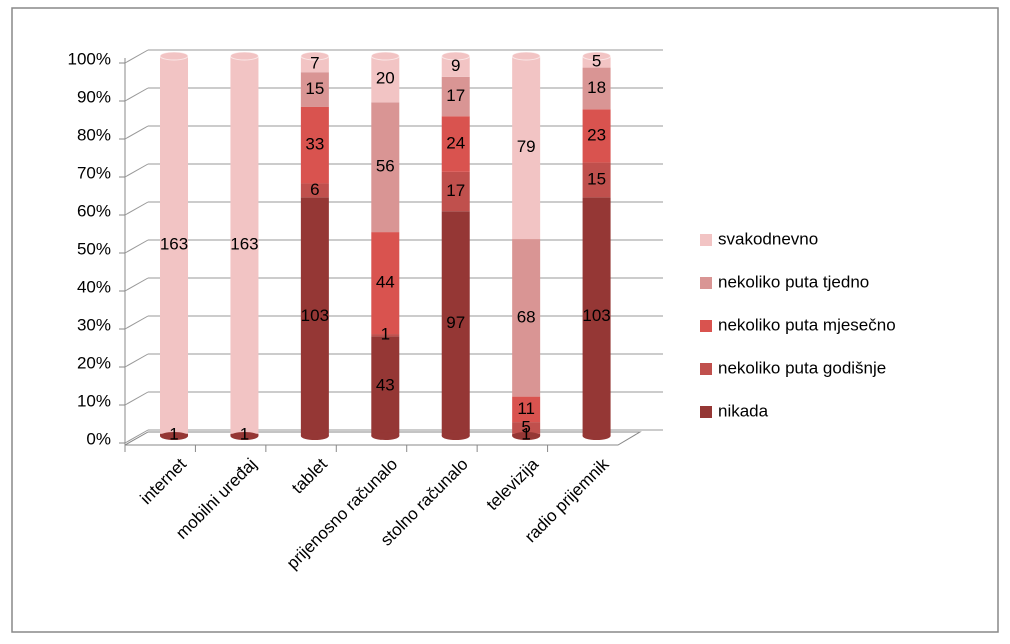 The width and height of the screenshot is (1010, 644). Describe the element at coordinates (802, 367) in the screenshot. I see `legend-label: nekoliko puta godišnje` at that location.